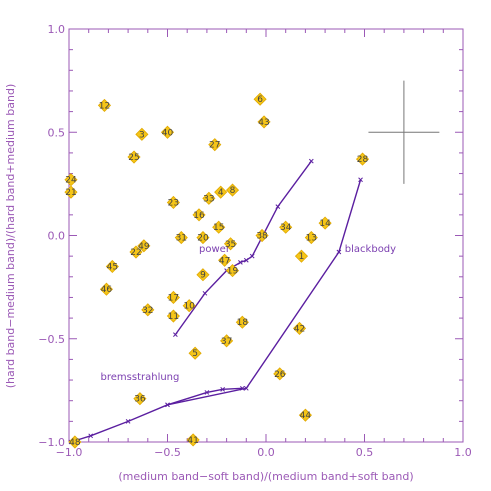 This screenshot has width=491, height=491. I want to click on x-tick-label: 0.5, so click(365, 452).